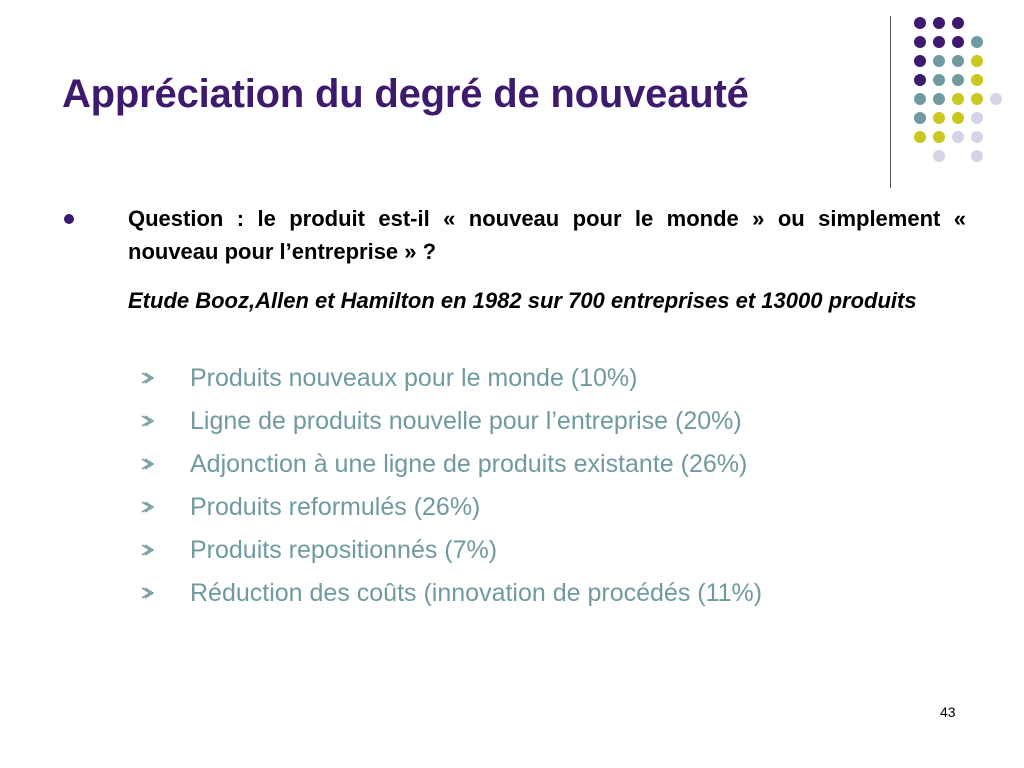 This screenshot has width=1024, height=768. I want to click on decorative-divider, so click(890, 102).